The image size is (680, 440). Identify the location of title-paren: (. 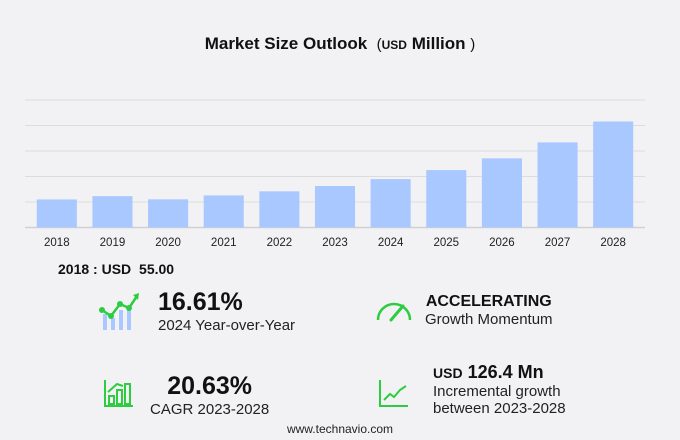
(379, 44).